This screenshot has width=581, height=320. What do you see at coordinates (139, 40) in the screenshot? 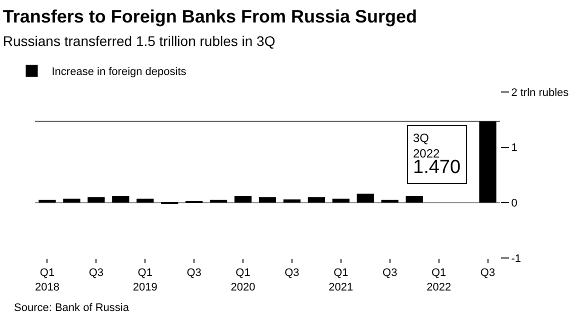
I see `chart-subtitle: Russians transferred 1.5 trillion rubles in 3Q` at bounding box center [139, 40].